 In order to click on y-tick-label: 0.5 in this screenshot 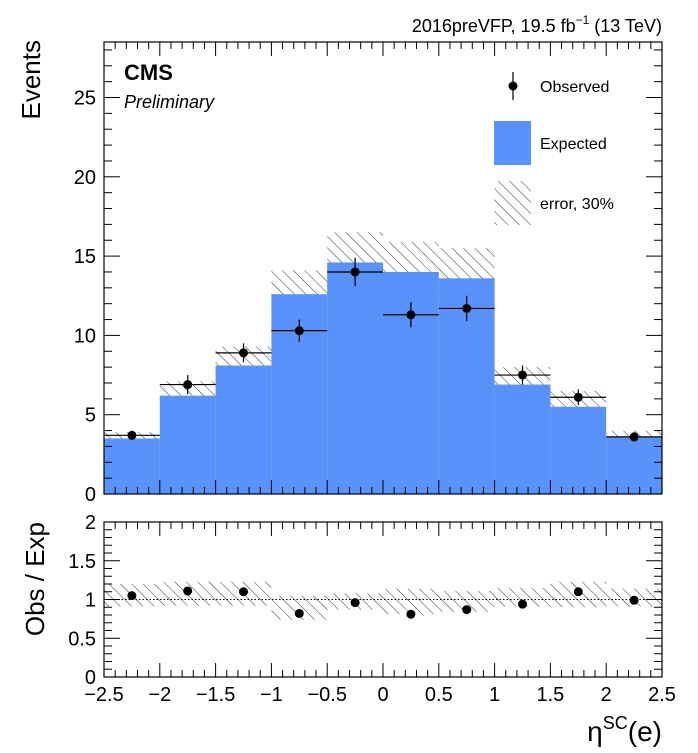, I will do `click(82, 639)`.